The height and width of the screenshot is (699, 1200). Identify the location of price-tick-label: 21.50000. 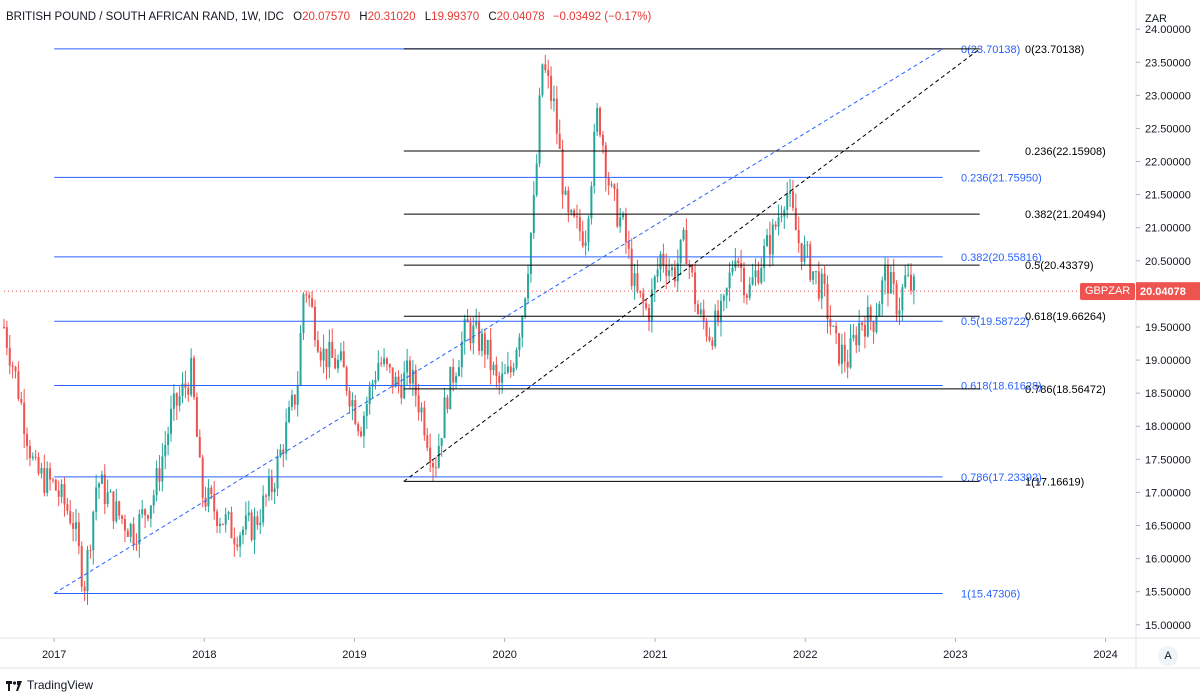
(1168, 196).